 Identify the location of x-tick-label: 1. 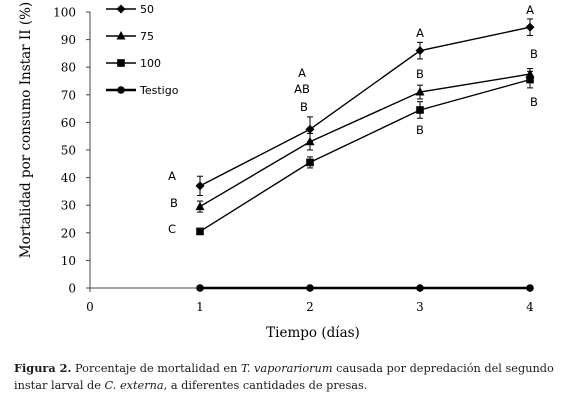
(200, 307).